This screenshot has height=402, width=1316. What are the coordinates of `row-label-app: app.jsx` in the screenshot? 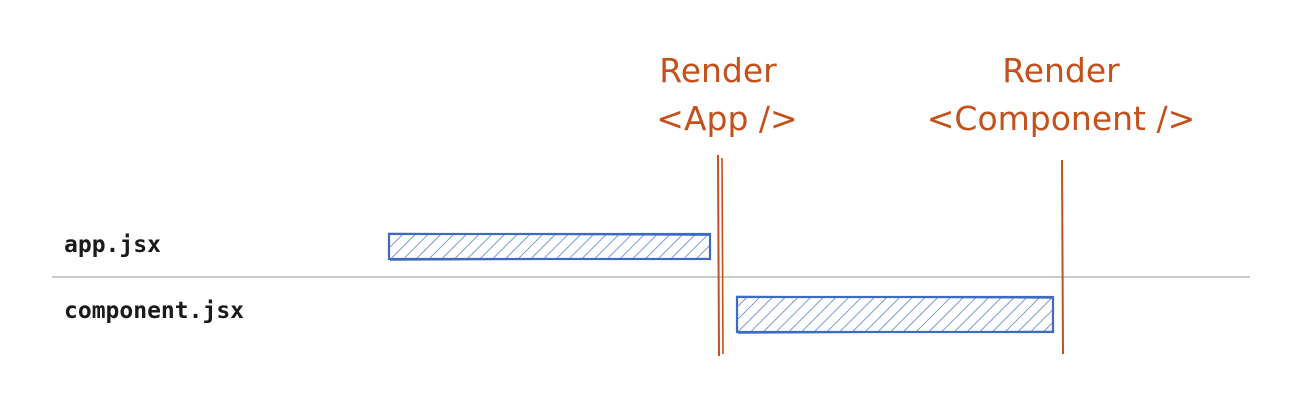 It's located at (112, 245).